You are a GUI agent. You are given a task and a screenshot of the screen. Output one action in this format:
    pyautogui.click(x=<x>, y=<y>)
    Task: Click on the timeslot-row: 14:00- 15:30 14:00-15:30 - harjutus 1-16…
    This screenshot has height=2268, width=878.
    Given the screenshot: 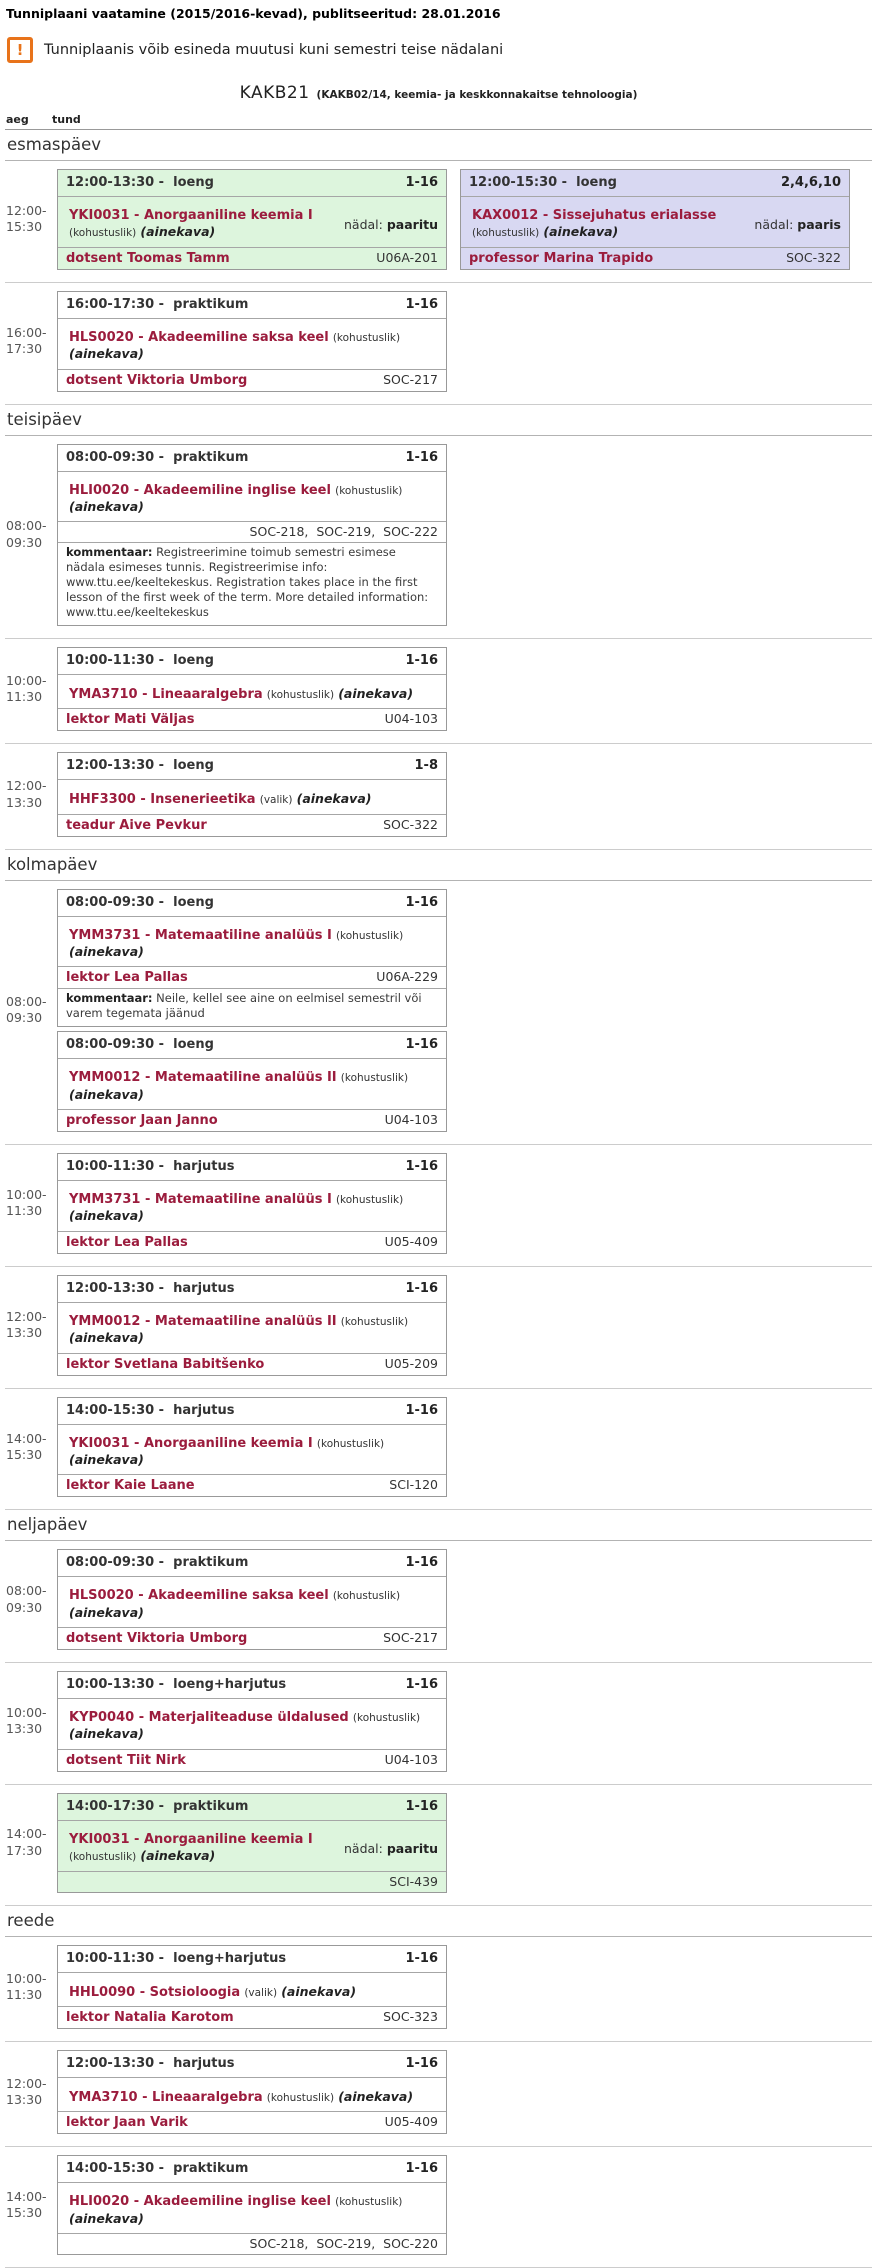 What is the action you would take?
    pyautogui.click(x=438, y=1450)
    